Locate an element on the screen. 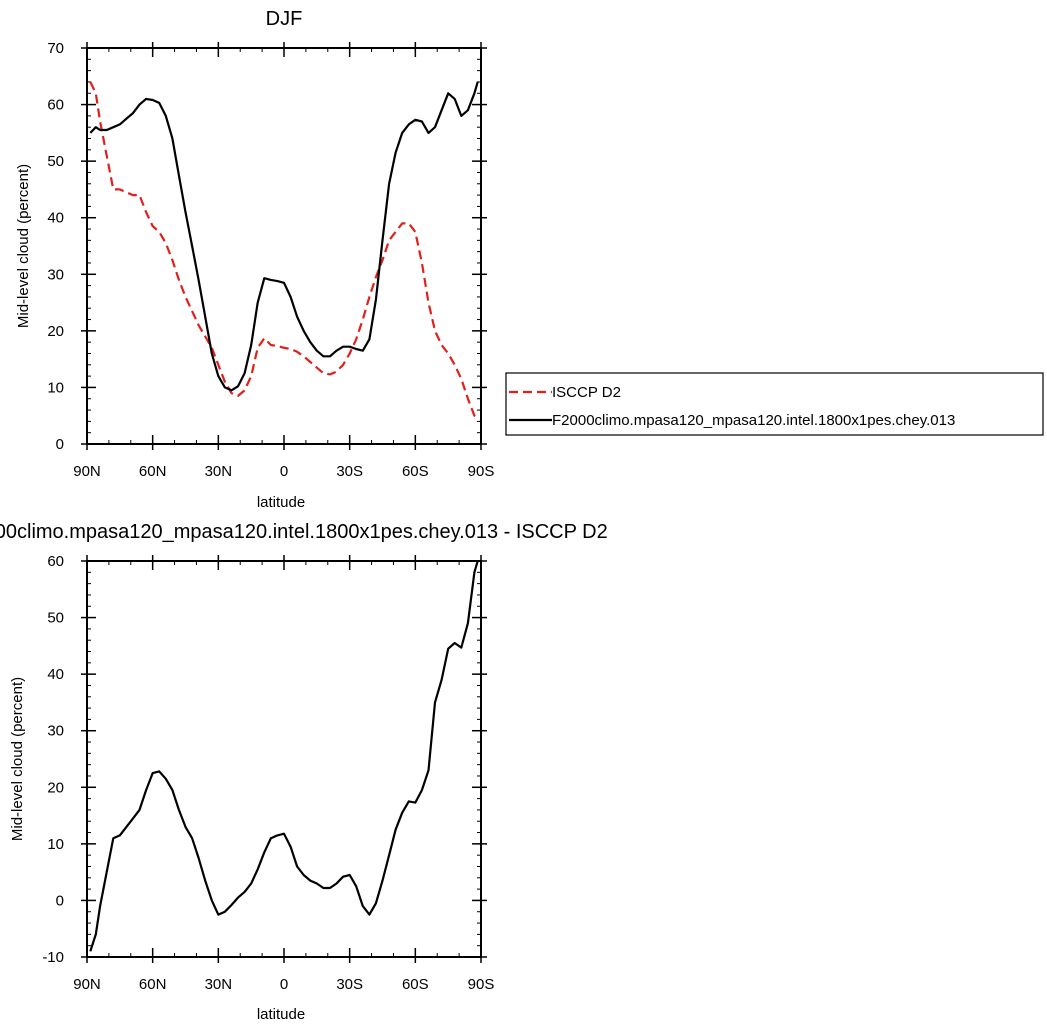 The width and height of the screenshot is (1047, 1026). legend-box is located at coordinates (774, 404).